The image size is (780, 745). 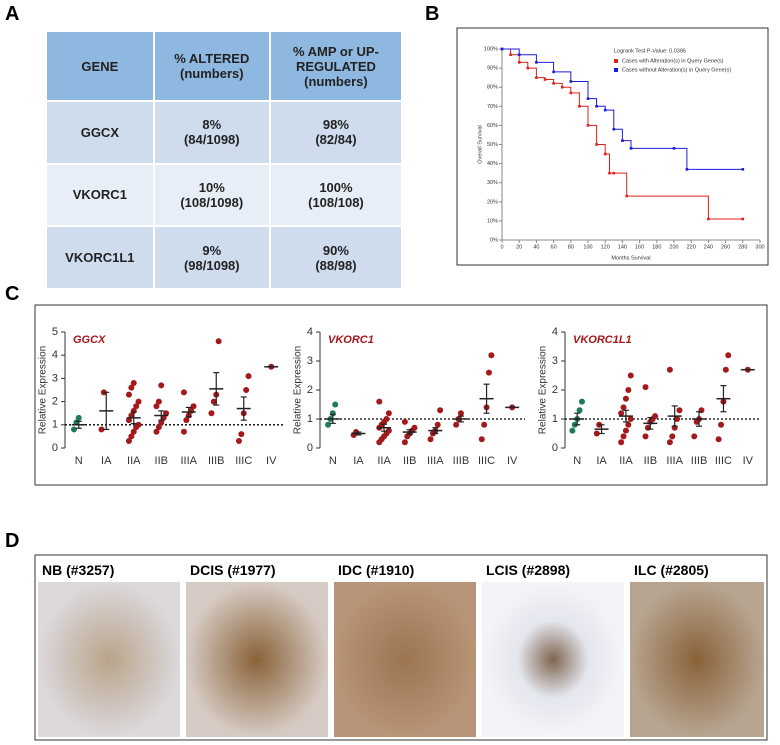 I want to click on panel-label: A, so click(x=12, y=14).